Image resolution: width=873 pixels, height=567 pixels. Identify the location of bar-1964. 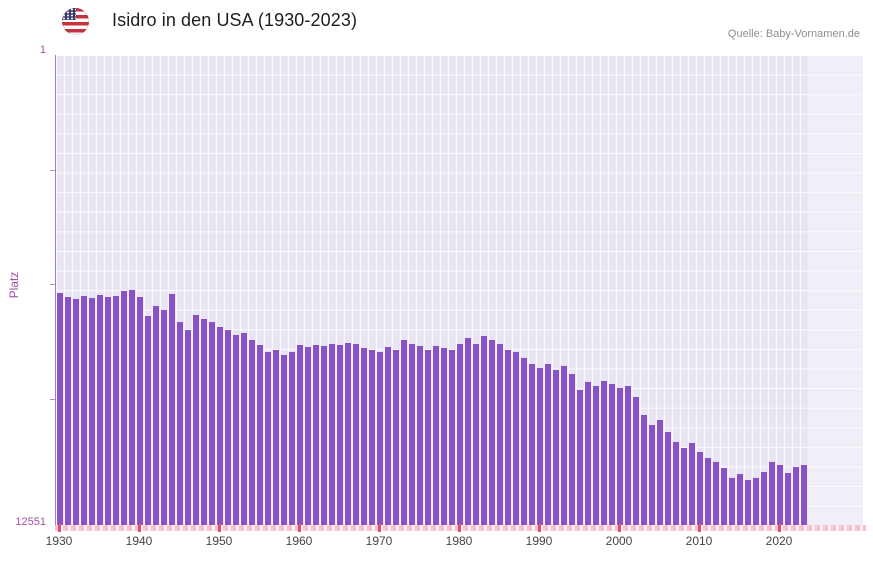
(332, 434).